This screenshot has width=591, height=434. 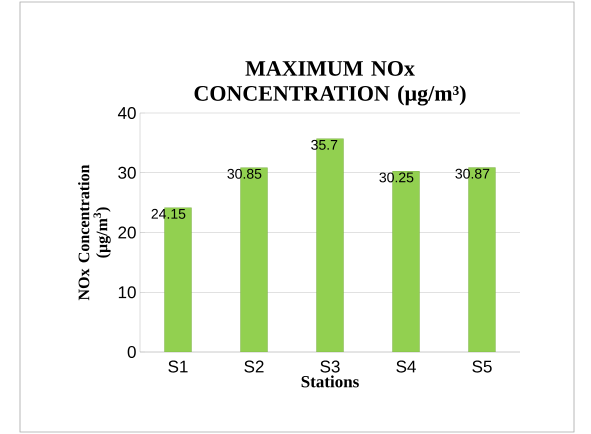 I want to click on y-tick-label: 40, so click(x=127, y=113).